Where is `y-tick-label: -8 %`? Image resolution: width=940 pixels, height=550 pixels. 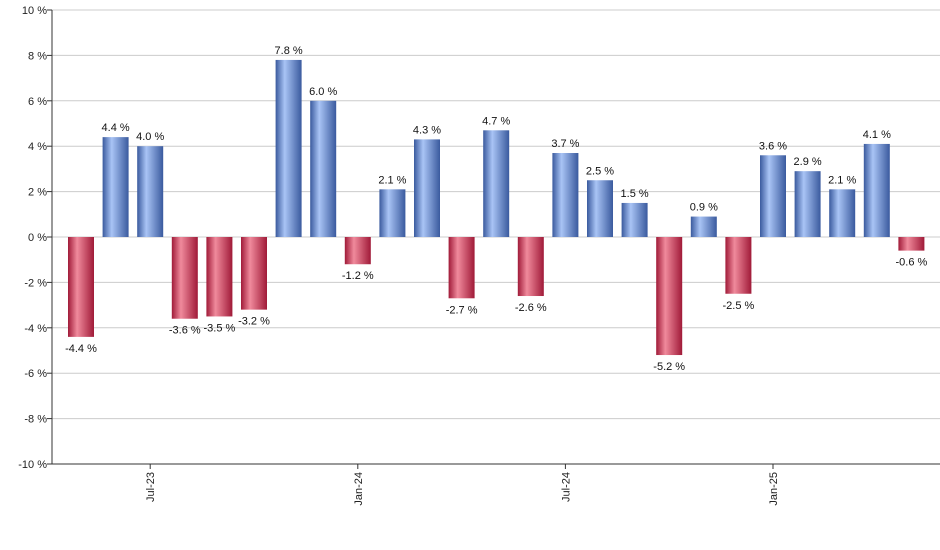 y-tick-label: -8 % is located at coordinates (35, 420).